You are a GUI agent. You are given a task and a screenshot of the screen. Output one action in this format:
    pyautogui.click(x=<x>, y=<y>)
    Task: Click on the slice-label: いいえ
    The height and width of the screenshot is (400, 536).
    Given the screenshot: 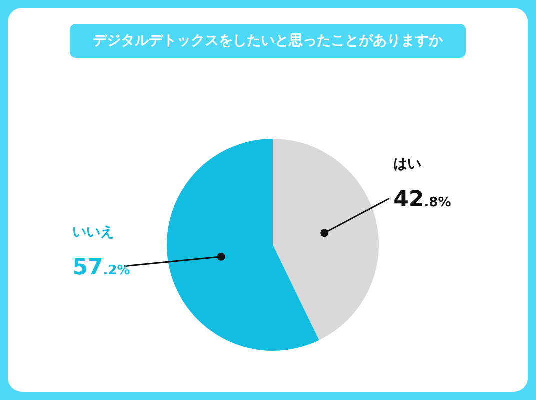 What is the action you would take?
    pyautogui.click(x=93, y=232)
    